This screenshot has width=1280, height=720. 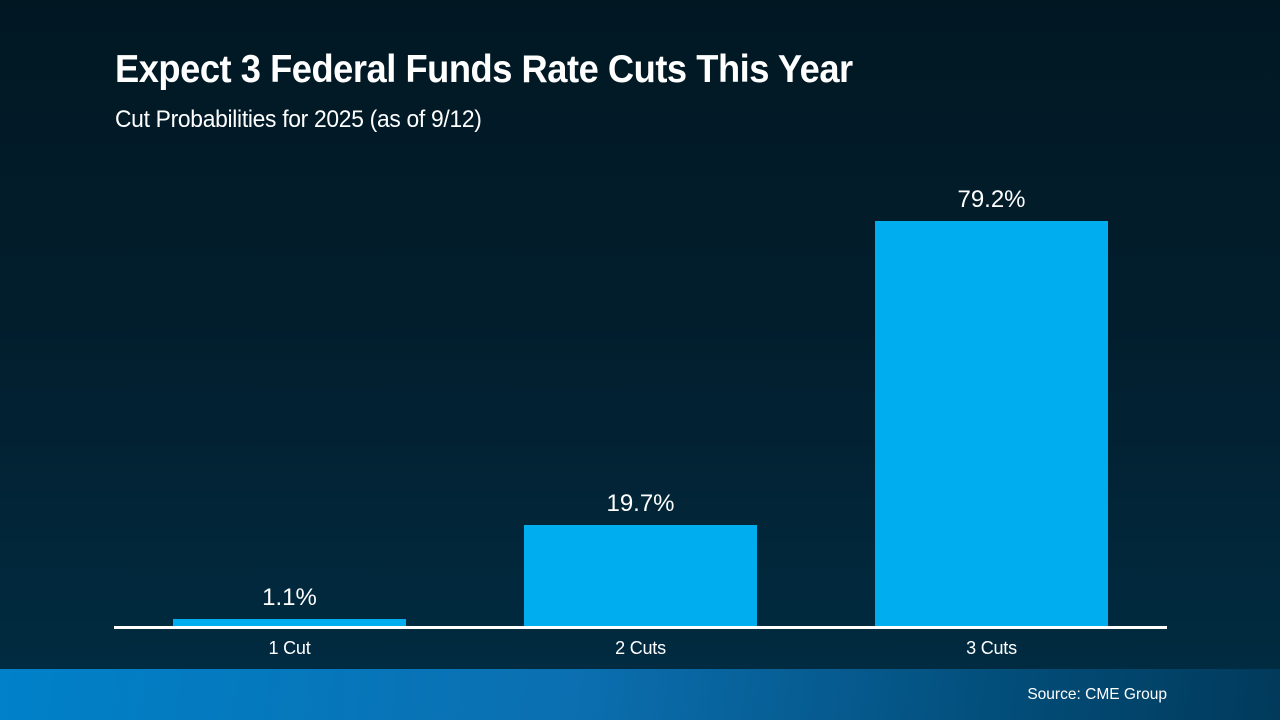 I want to click on bar-value-label: 19.7%, so click(x=640, y=503).